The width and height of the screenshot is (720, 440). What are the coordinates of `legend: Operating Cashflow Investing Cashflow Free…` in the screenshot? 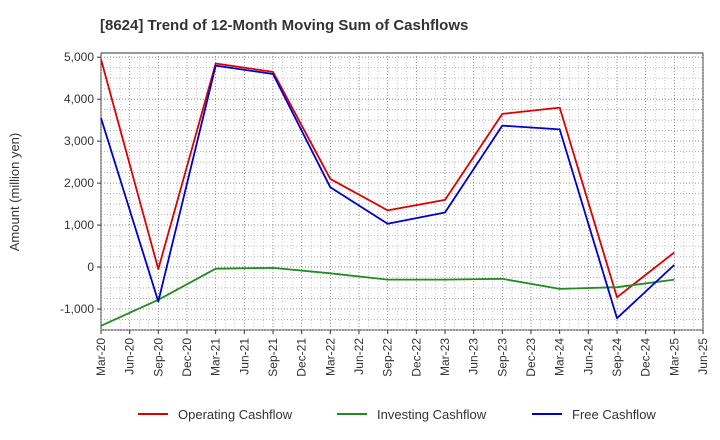 It's located at (397, 414).